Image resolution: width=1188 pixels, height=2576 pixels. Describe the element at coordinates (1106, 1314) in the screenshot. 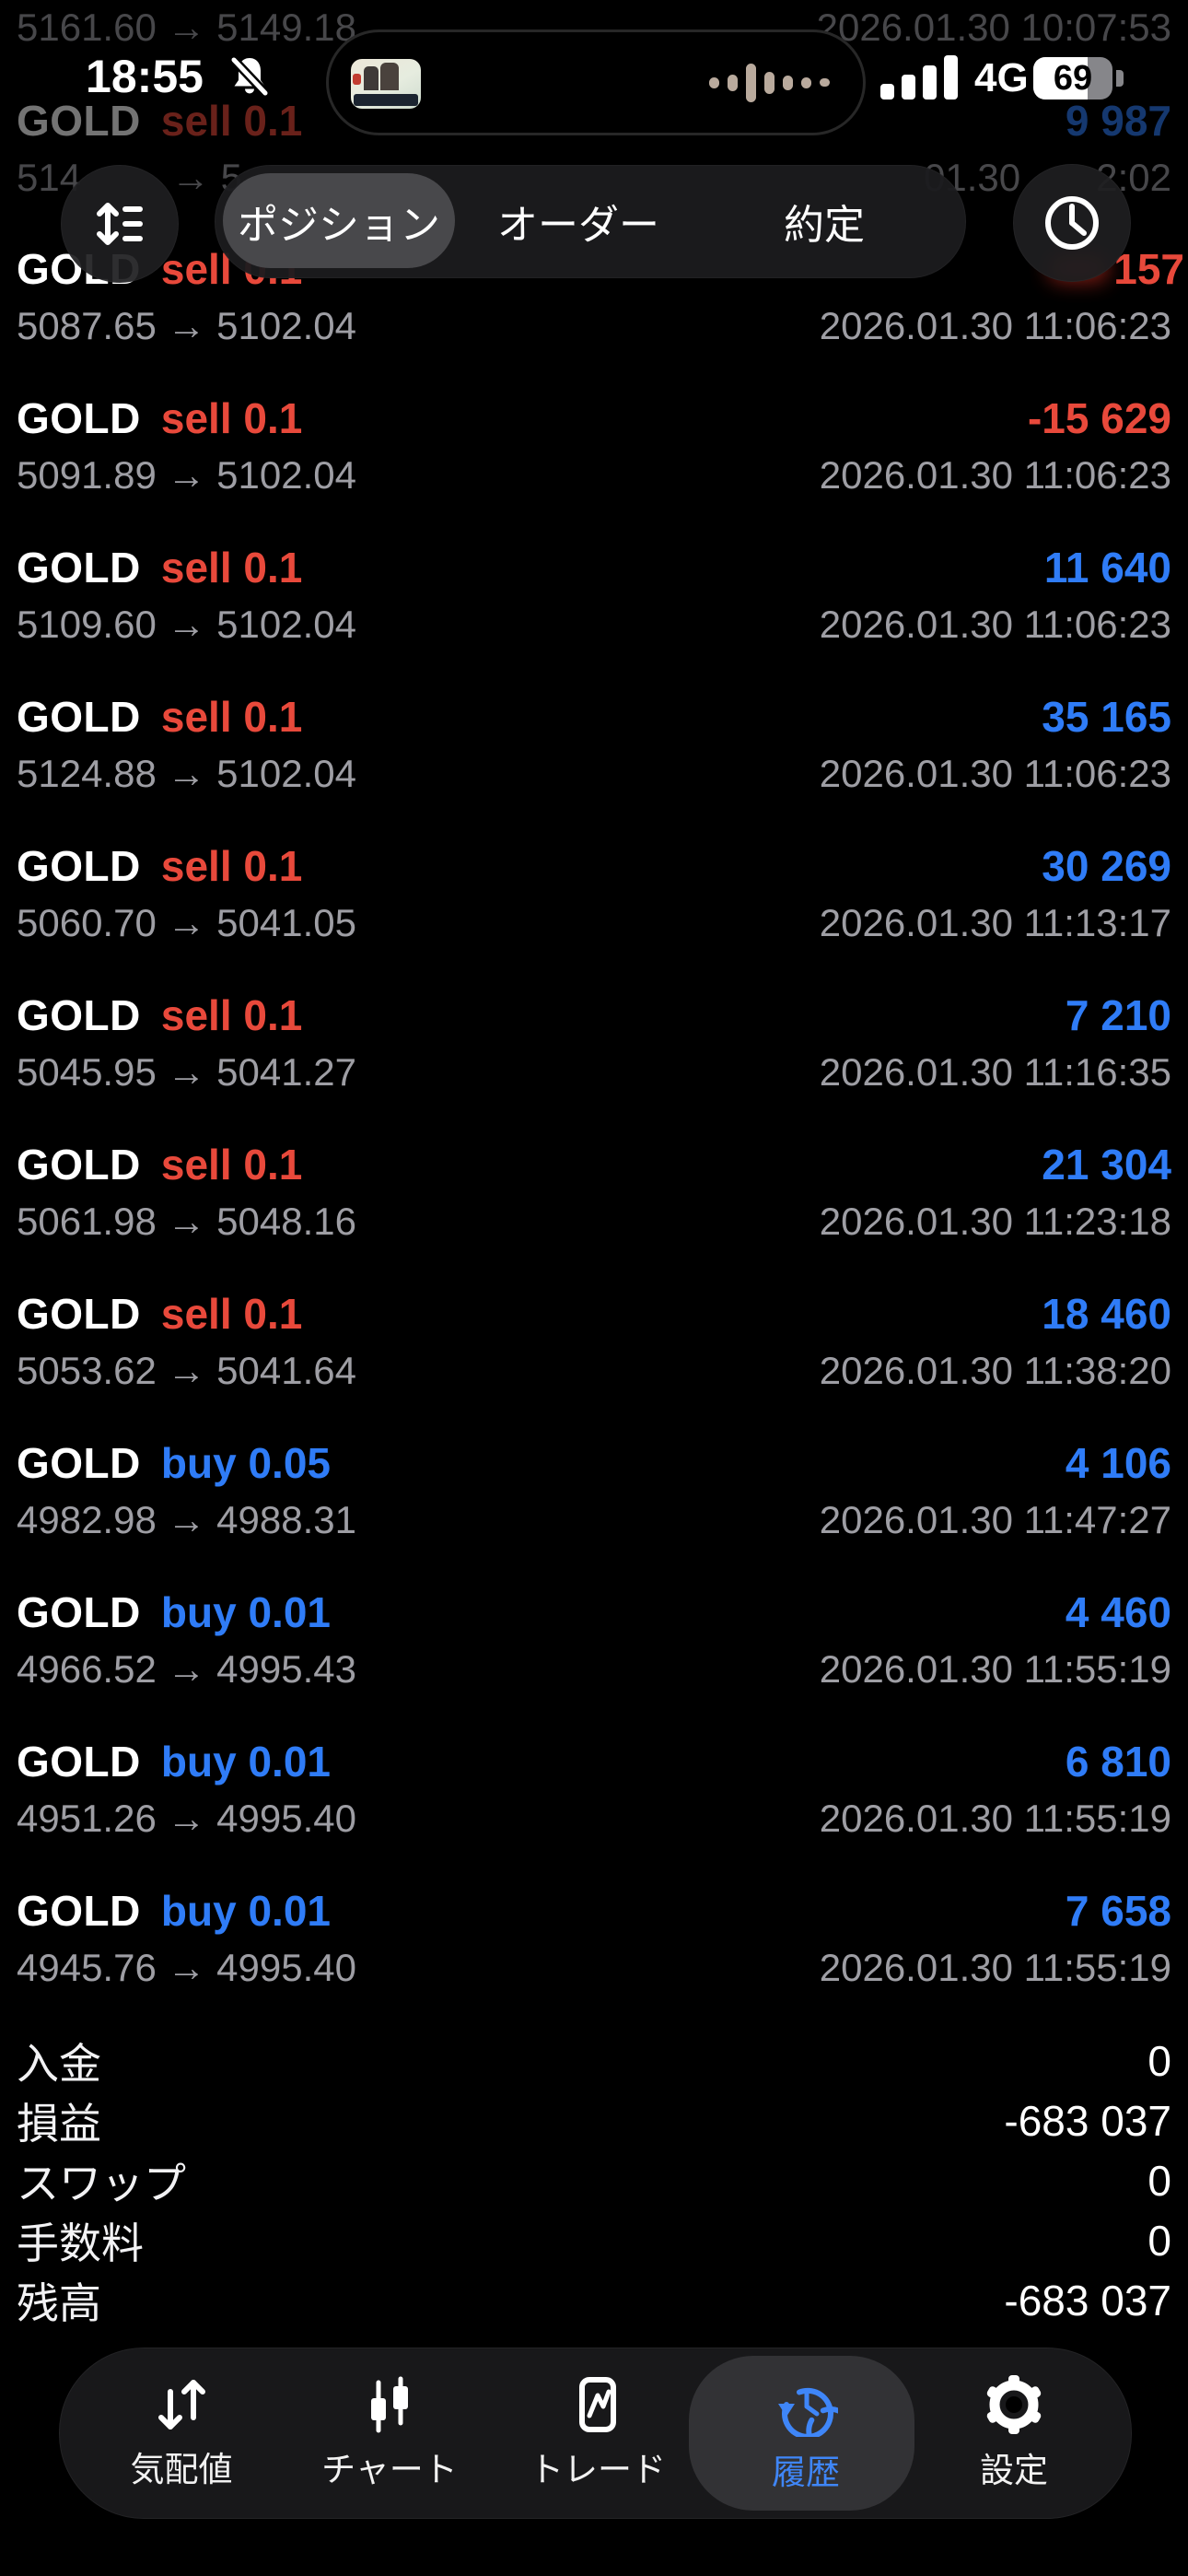

I see `trade-profit: 18 460` at that location.